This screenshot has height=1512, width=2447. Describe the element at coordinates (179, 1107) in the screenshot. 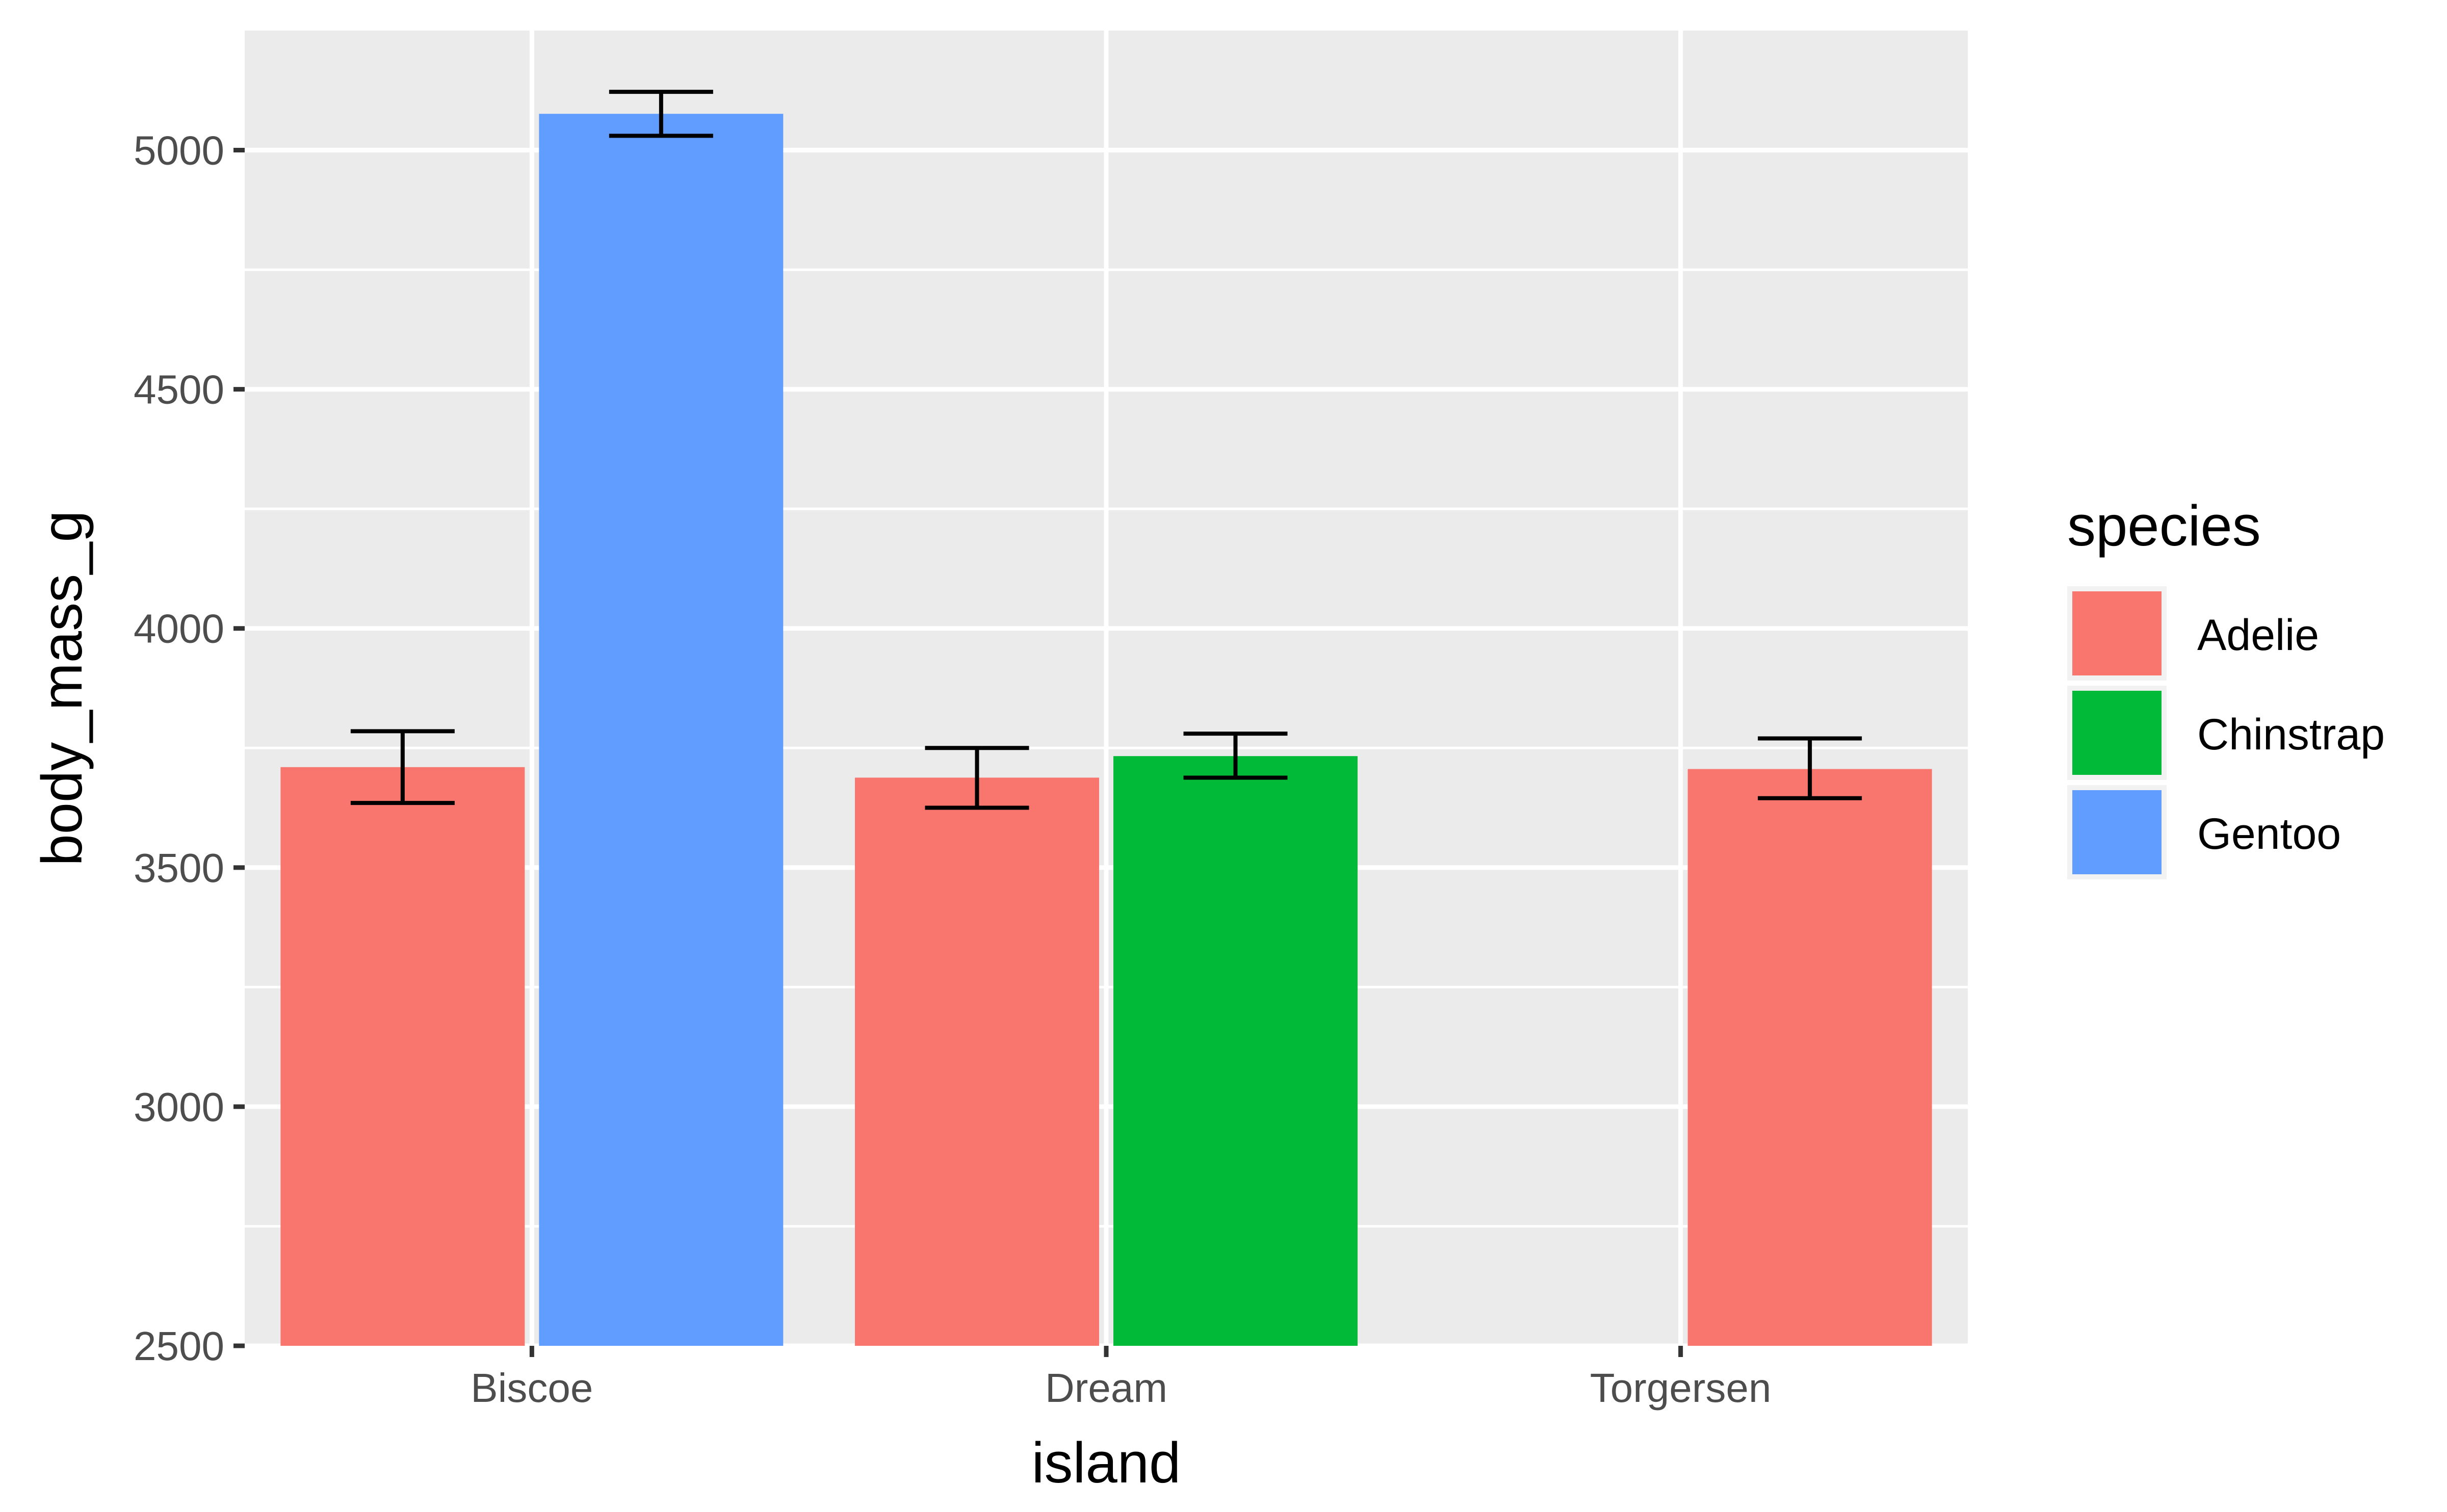

I see `y-tick-label: 3000` at that location.